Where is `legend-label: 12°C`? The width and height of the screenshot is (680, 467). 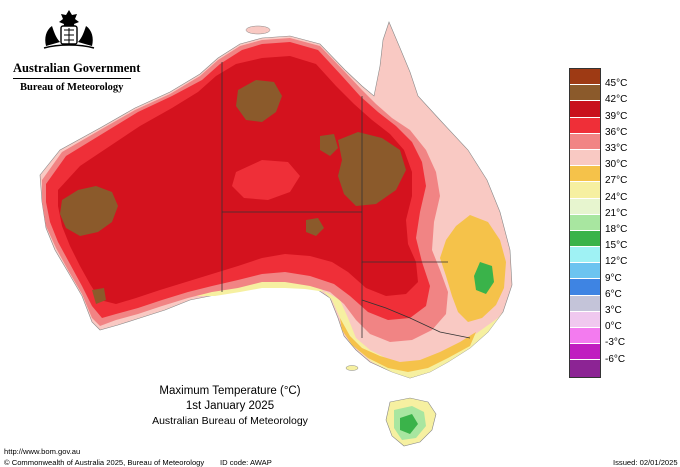
legend-label: 12°C is located at coordinates (616, 262).